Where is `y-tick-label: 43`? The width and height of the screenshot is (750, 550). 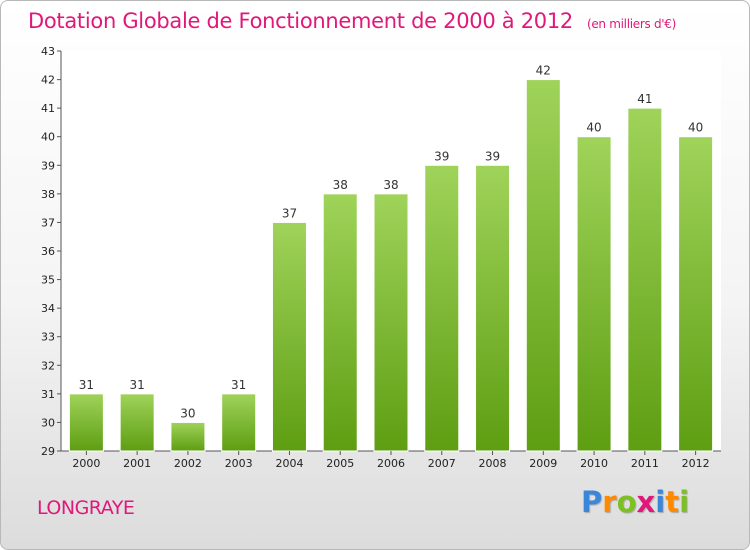 y-tick-label: 43 is located at coordinates (48, 51).